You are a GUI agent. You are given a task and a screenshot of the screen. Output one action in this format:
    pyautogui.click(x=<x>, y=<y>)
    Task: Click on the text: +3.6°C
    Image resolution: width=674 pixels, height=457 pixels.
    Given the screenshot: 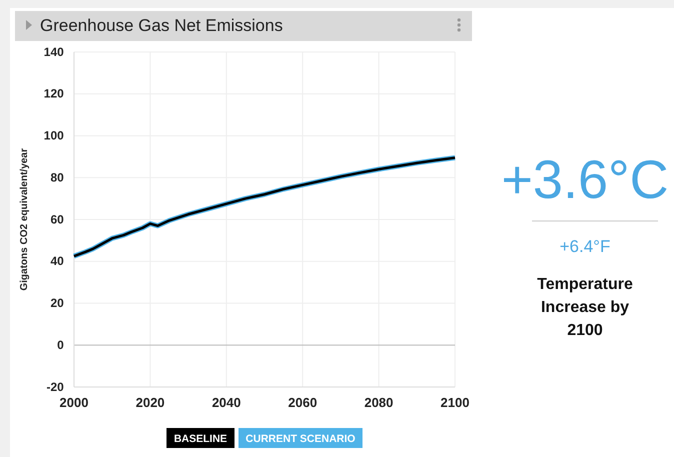 What is the action you would take?
    pyautogui.click(x=585, y=180)
    